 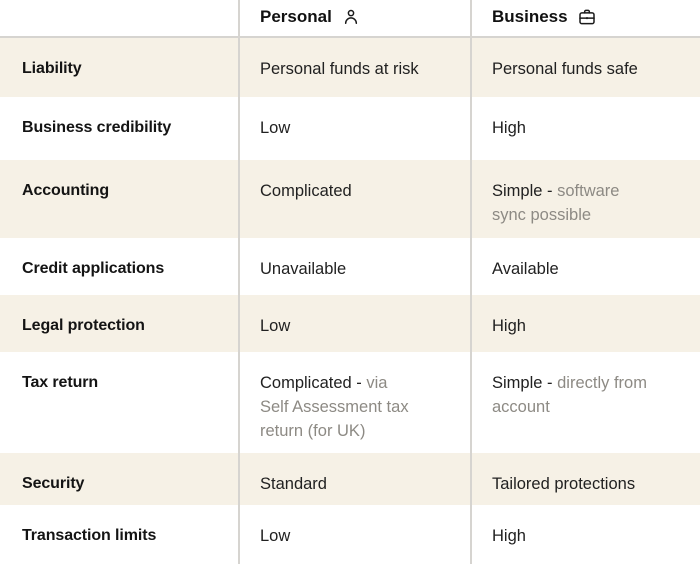 What do you see at coordinates (569, 395) in the screenshot?
I see `business-value-detail: directly from account` at bounding box center [569, 395].